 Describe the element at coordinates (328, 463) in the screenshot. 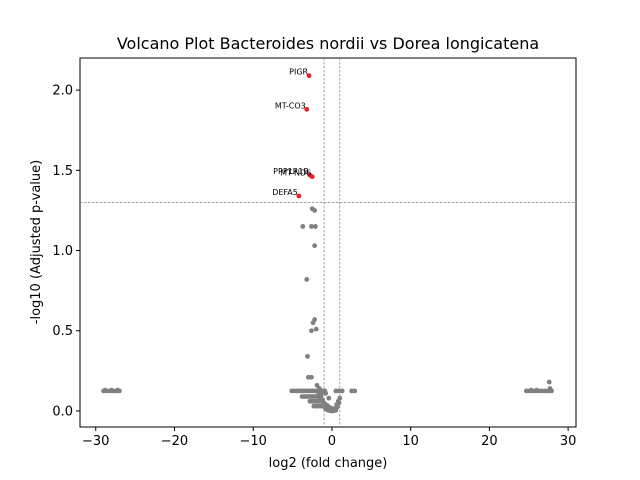

I see `x-axis-label: log2 (fold change)` at that location.